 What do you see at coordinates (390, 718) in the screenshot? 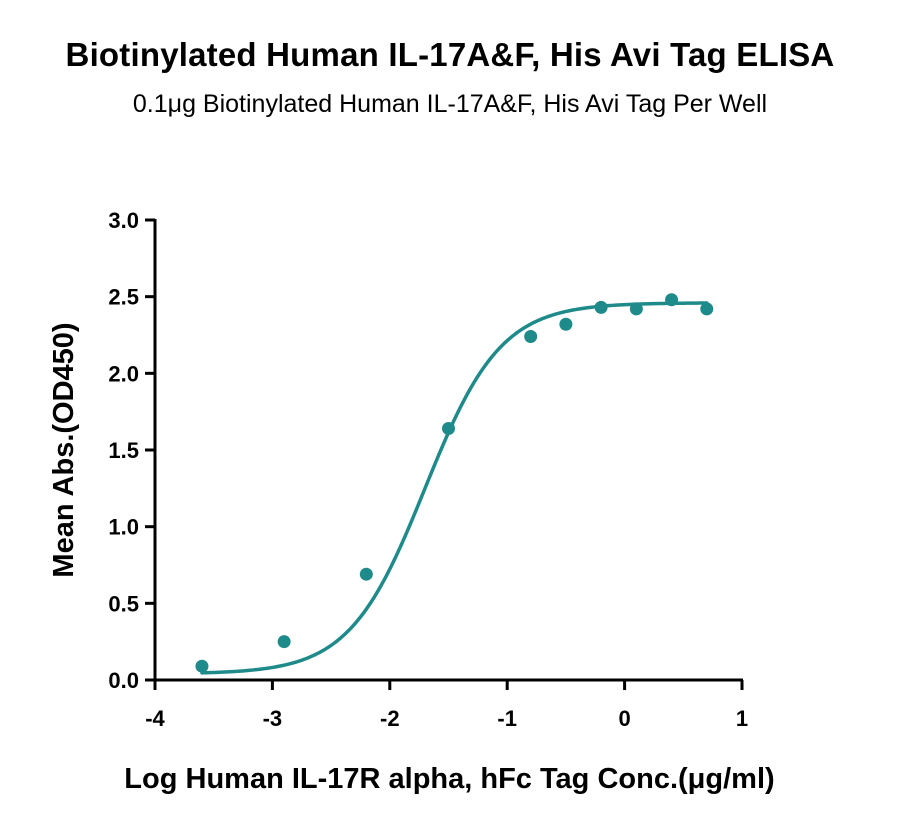
I see `x-tick-label: -2` at bounding box center [390, 718].